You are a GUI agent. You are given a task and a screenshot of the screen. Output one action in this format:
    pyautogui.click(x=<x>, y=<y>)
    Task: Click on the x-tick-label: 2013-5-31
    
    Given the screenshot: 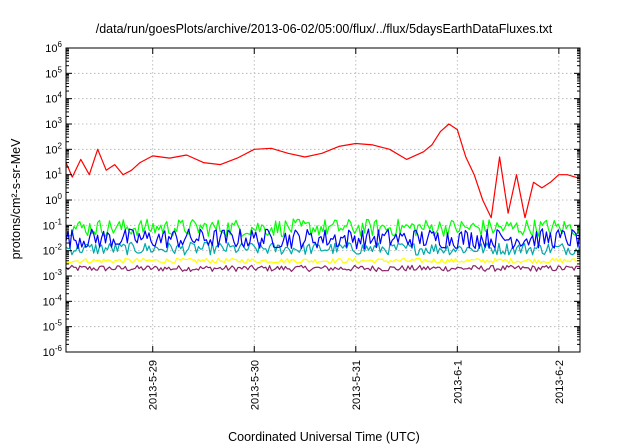 What is the action you would take?
    pyautogui.click(x=357, y=385)
    